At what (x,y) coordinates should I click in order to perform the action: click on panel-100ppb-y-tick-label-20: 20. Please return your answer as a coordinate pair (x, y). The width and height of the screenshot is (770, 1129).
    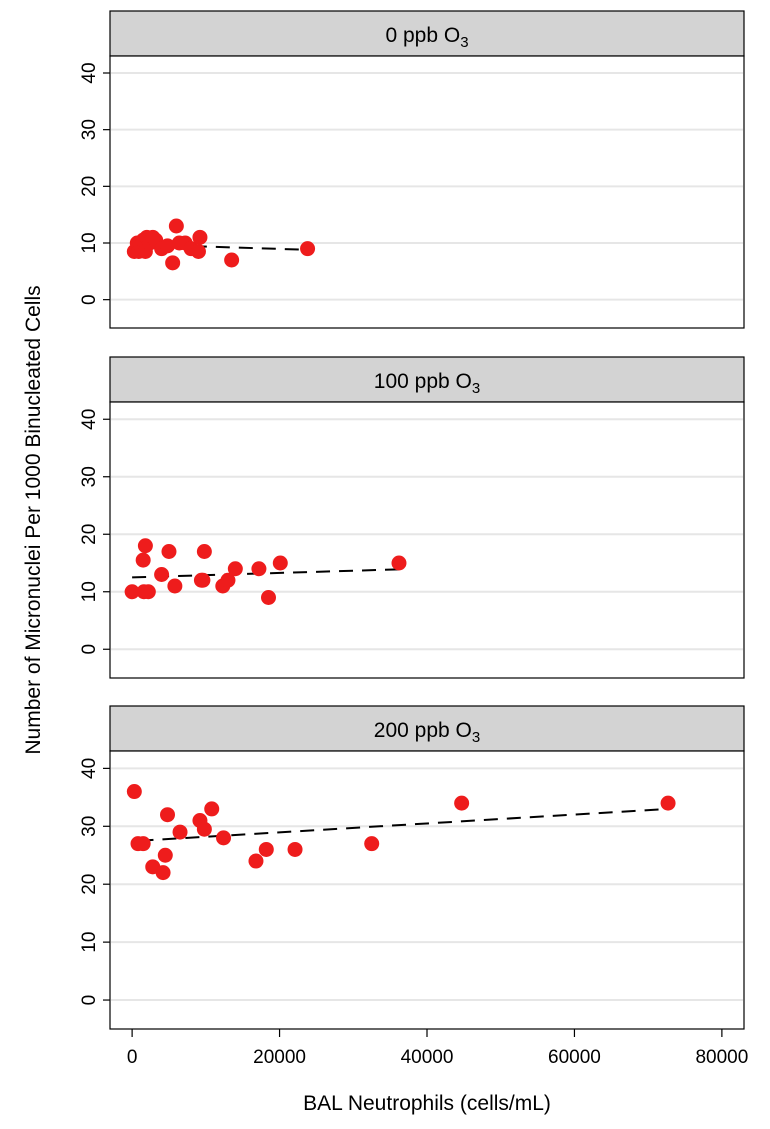
    Looking at the image, I should click on (89, 534).